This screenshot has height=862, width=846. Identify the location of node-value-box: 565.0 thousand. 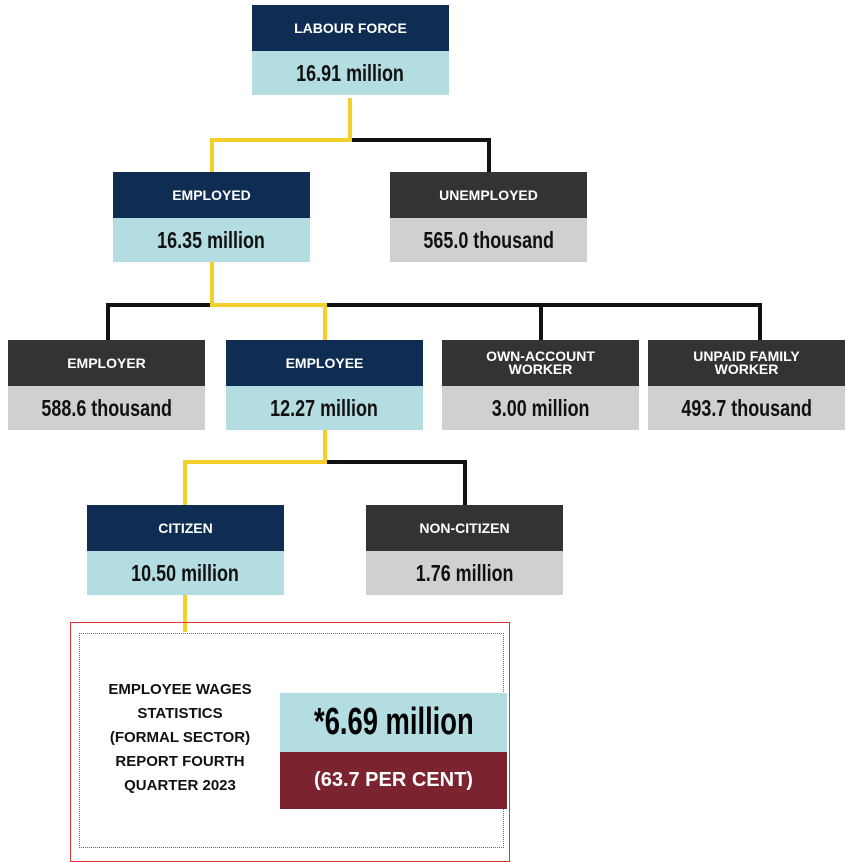
(488, 240).